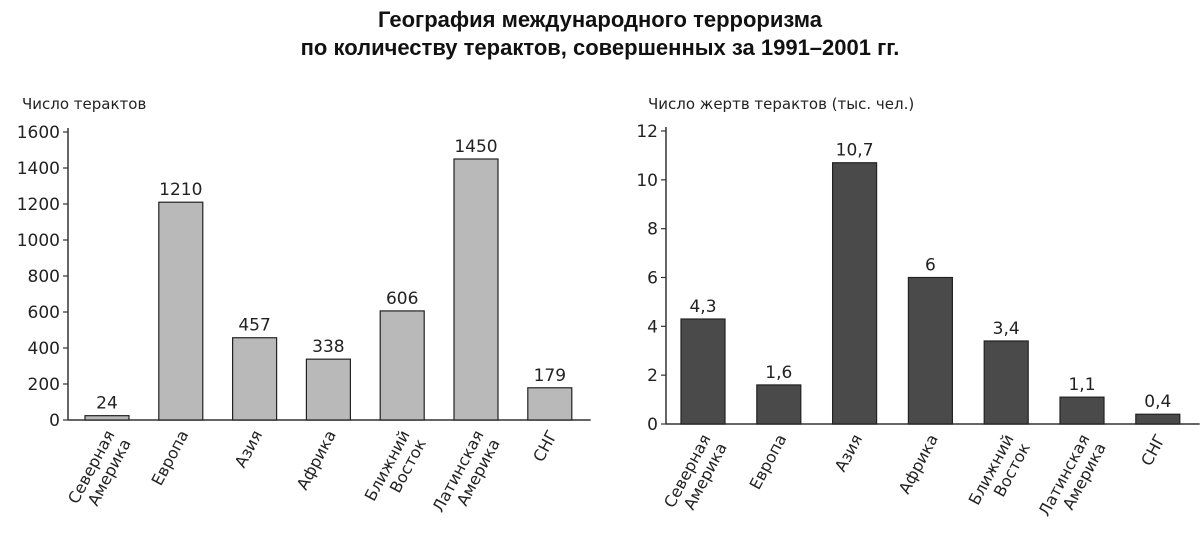 The width and height of the screenshot is (1200, 546). Describe the element at coordinates (702, 307) in the screenshot. I see `victims-data-label: 4,3` at that location.